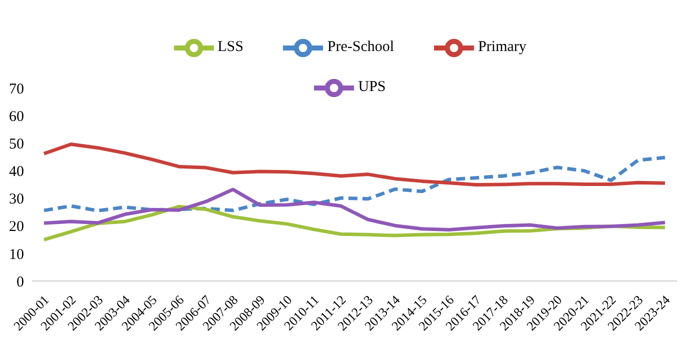 Image resolution: width=685 pixels, height=339 pixels. Describe the element at coordinates (231, 47) in the screenshot. I see `legend-label: LSS` at that location.